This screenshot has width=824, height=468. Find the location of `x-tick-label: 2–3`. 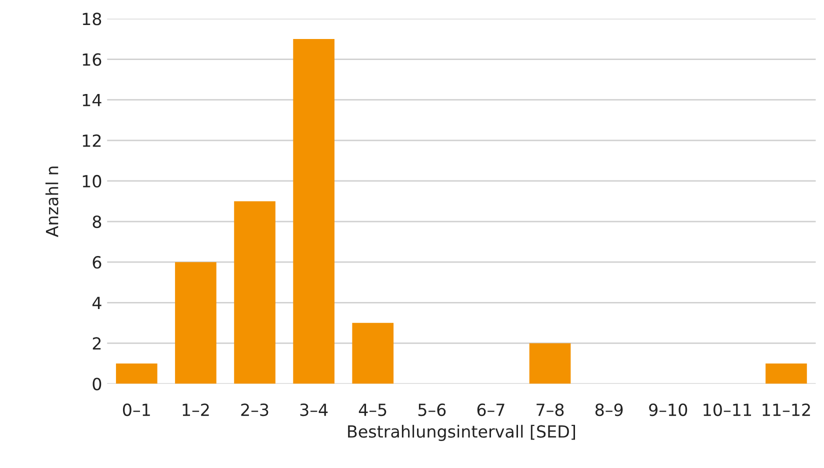

x-tick-label: 2–3 is located at coordinates (254, 410).